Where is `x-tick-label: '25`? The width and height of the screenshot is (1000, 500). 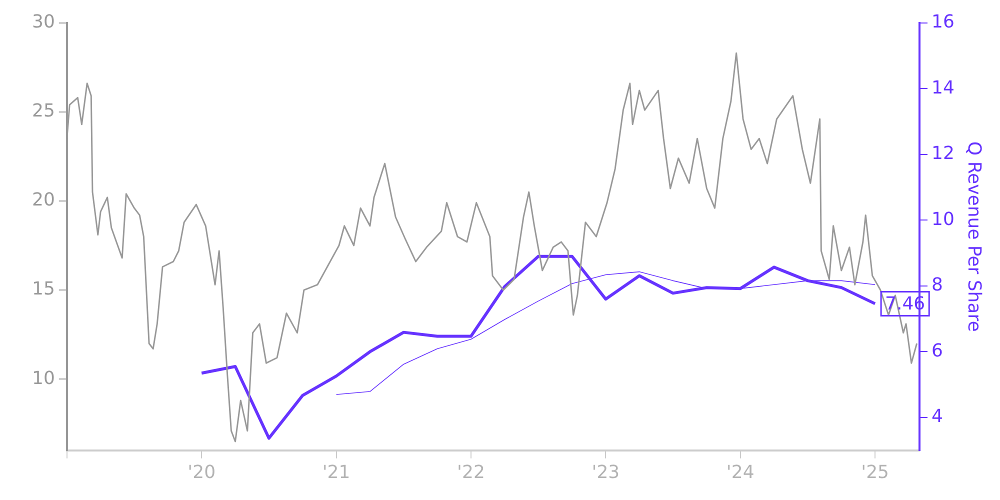
x-tick-label: '25 is located at coordinates (875, 472).